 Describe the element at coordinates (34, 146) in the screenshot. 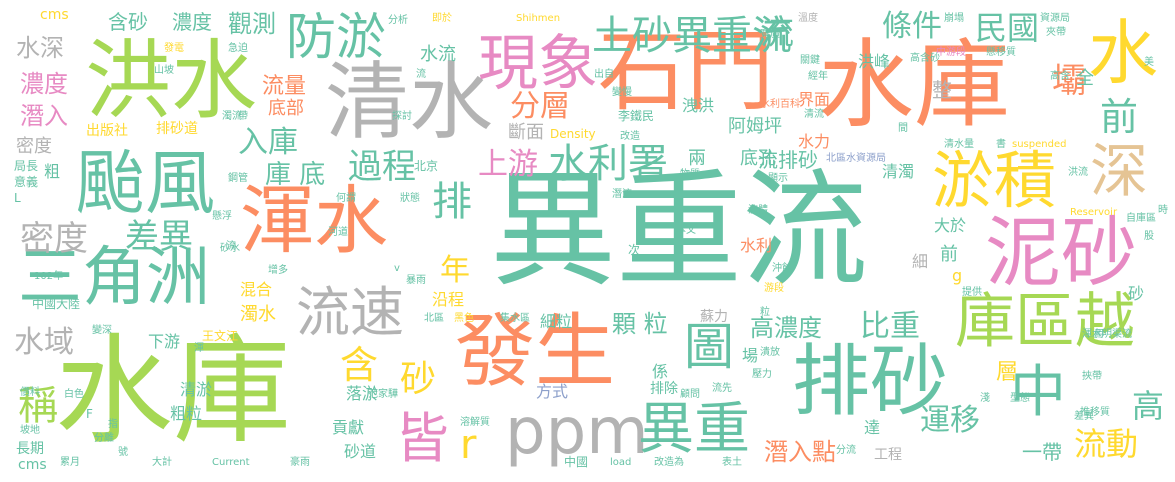

I see `word: 密度` at that location.